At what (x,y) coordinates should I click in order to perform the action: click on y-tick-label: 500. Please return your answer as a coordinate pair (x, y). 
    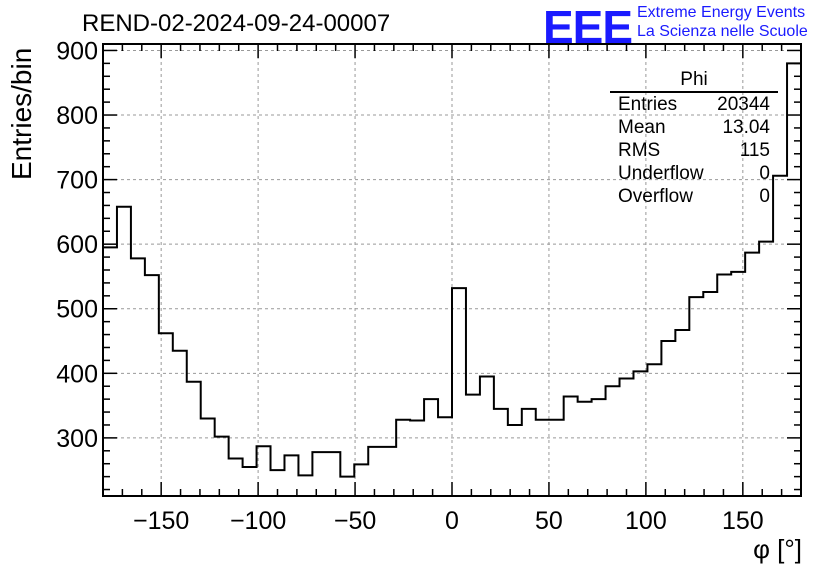
    Looking at the image, I should click on (77, 310).